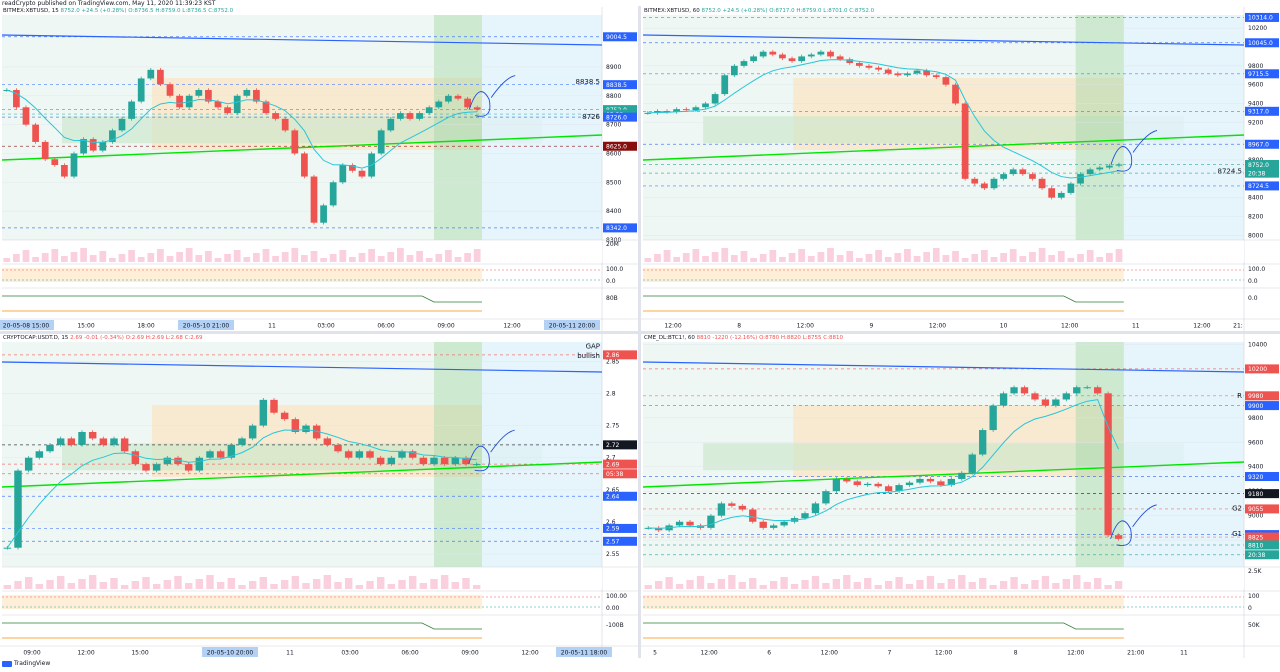 Image resolution: width=1280 pixels, height=672 pixels. Describe the element at coordinates (593, 347) in the screenshot. I see `annotation-label: GAP` at that location.